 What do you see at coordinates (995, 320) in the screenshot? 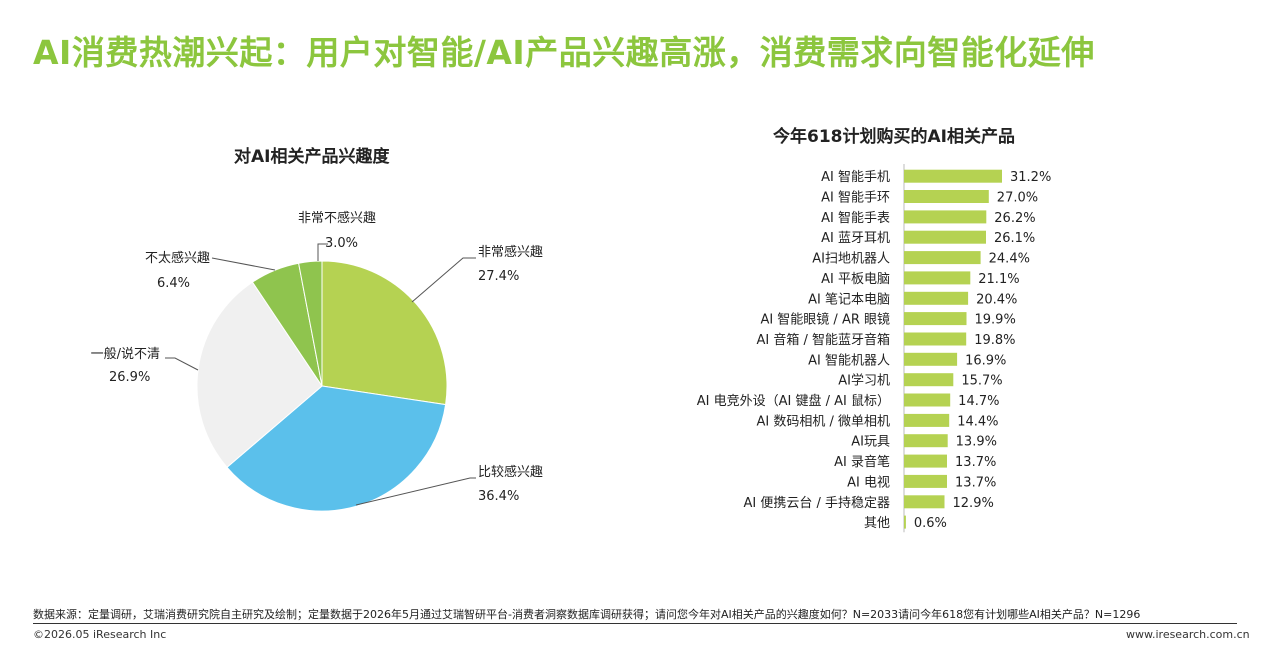
I see `data-label: 19.9%` at bounding box center [995, 320].